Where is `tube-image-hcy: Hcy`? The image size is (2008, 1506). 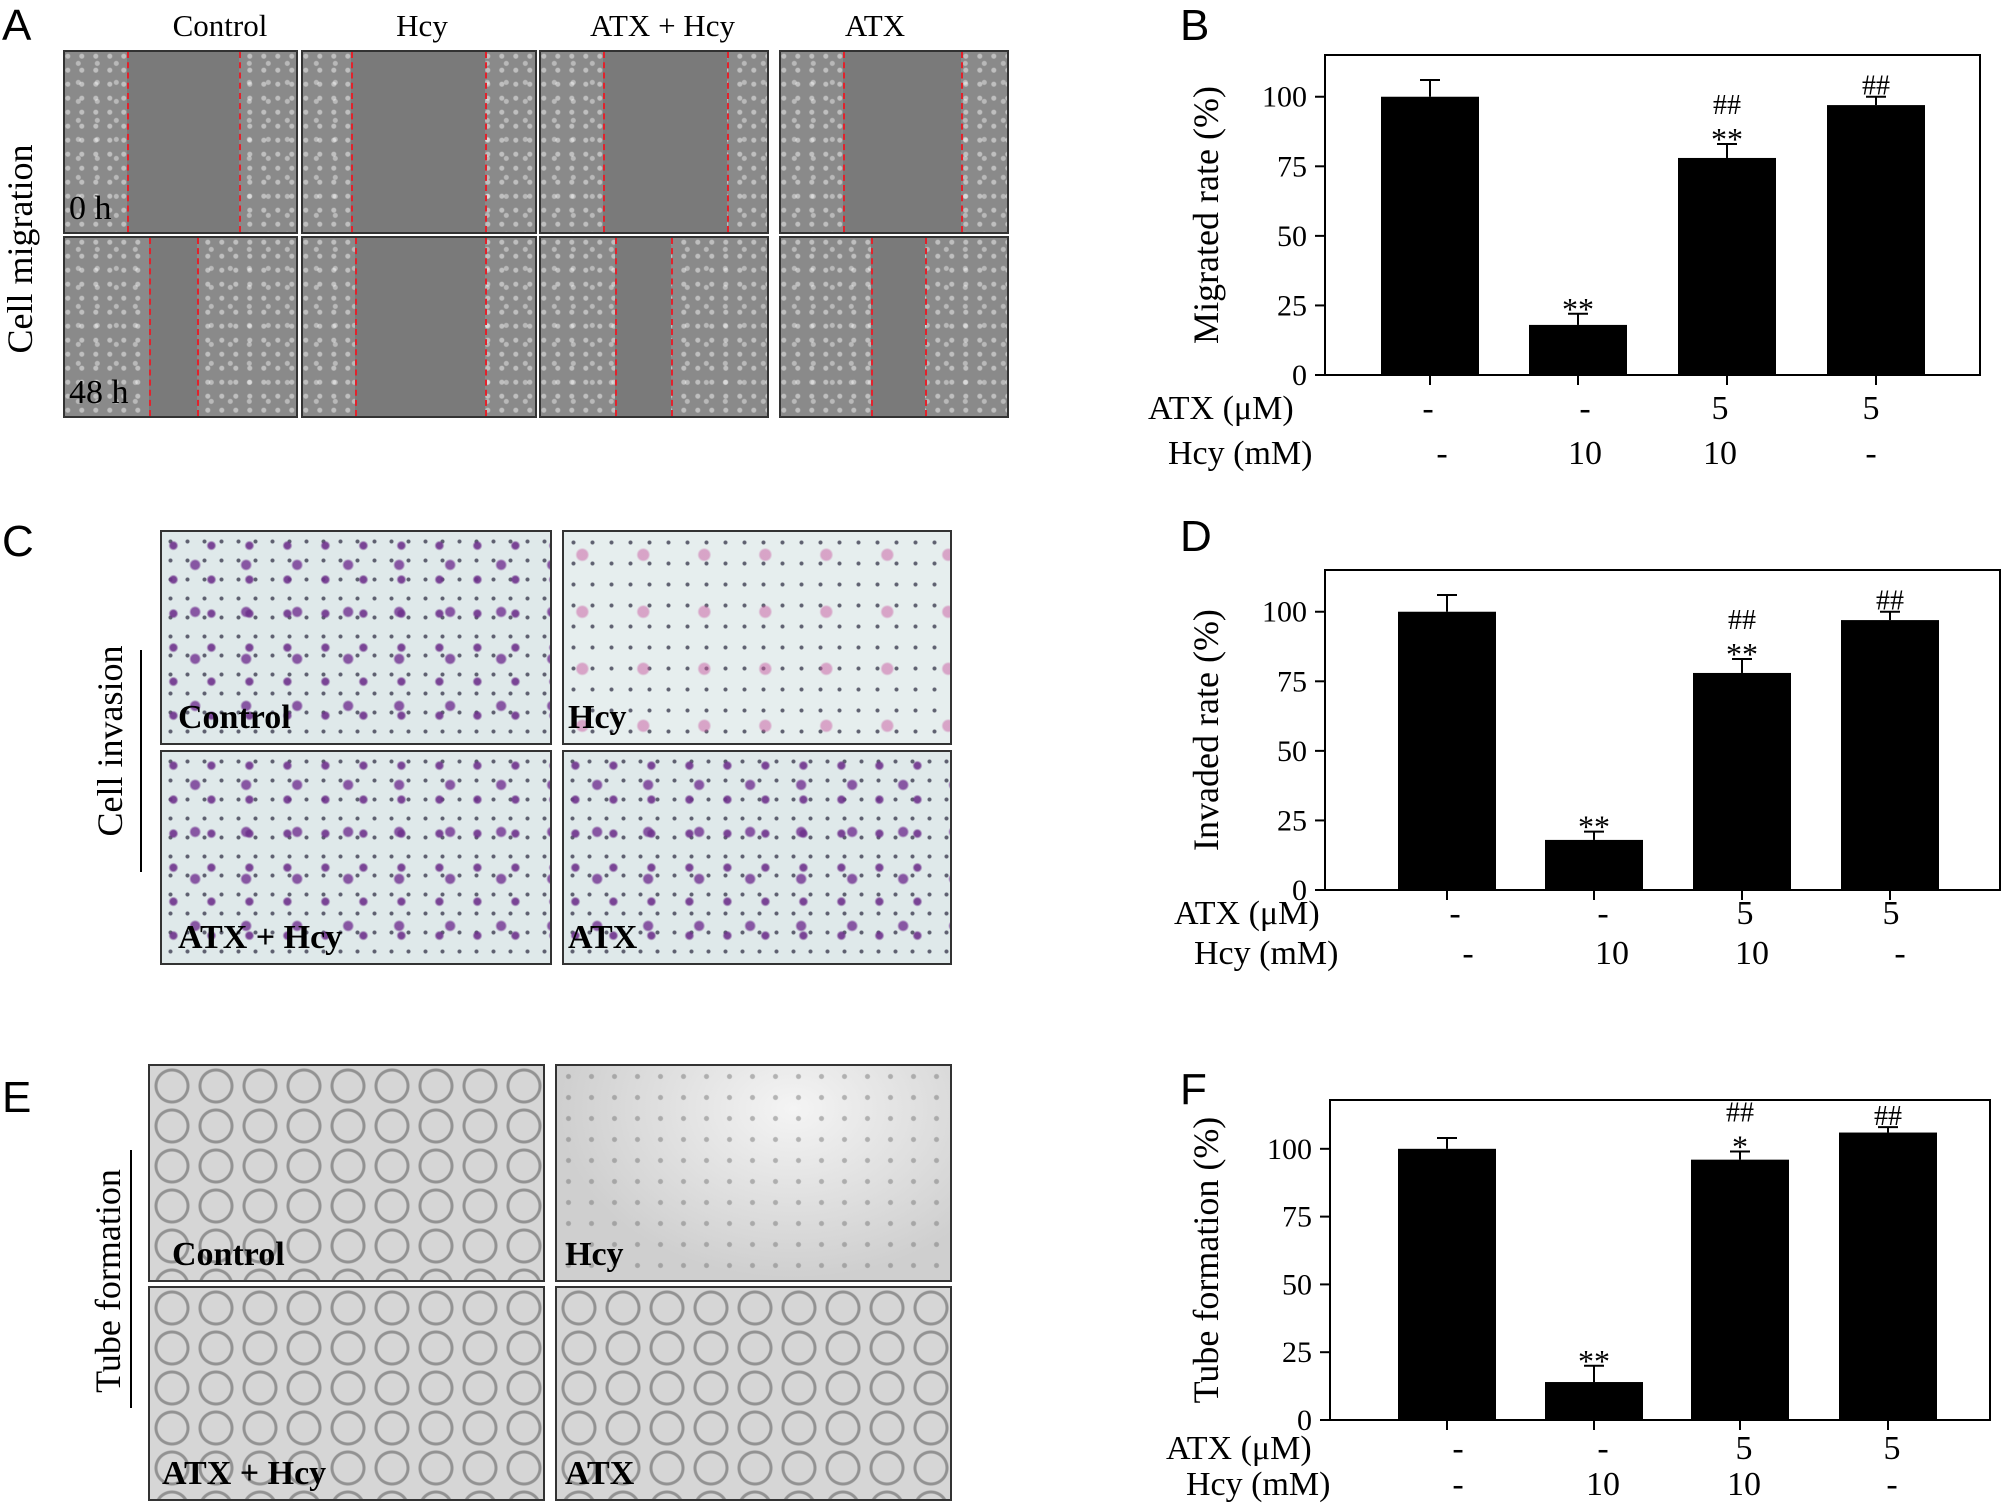
tube-image-hcy: Hcy is located at coordinates (753, 1173).